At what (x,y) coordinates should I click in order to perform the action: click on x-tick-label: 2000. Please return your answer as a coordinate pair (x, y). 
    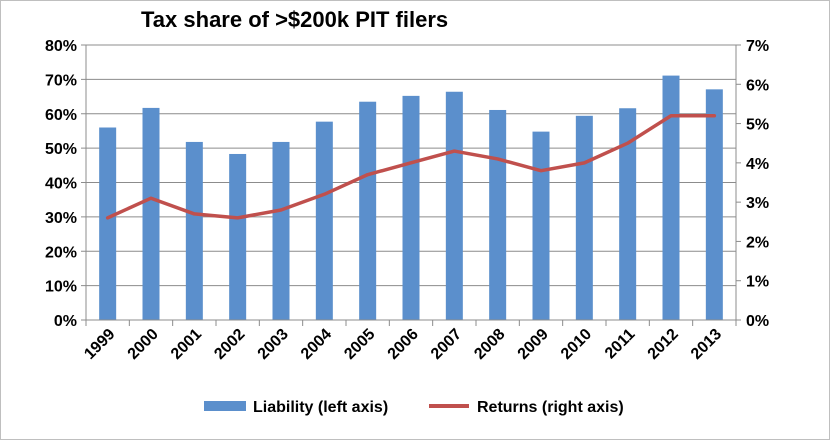
    Looking at the image, I should click on (143, 344).